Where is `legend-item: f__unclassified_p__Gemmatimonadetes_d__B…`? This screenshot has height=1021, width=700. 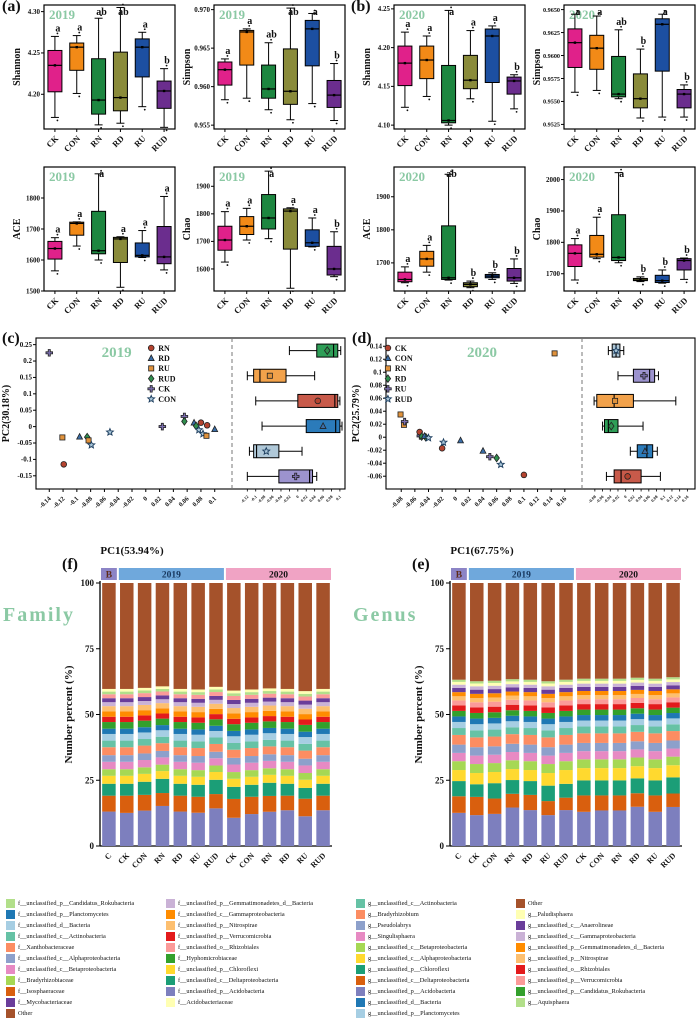 legend-item: f__unclassified_p__Gemmatimonadetes_d__B… is located at coordinates (239, 903).